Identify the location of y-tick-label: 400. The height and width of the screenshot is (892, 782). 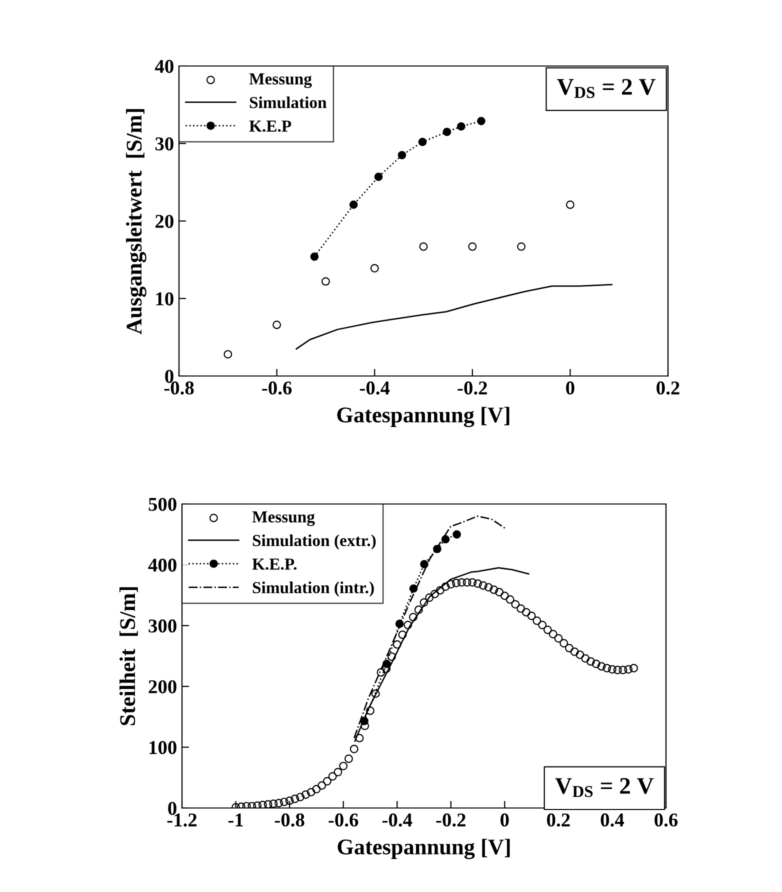
(162, 565).